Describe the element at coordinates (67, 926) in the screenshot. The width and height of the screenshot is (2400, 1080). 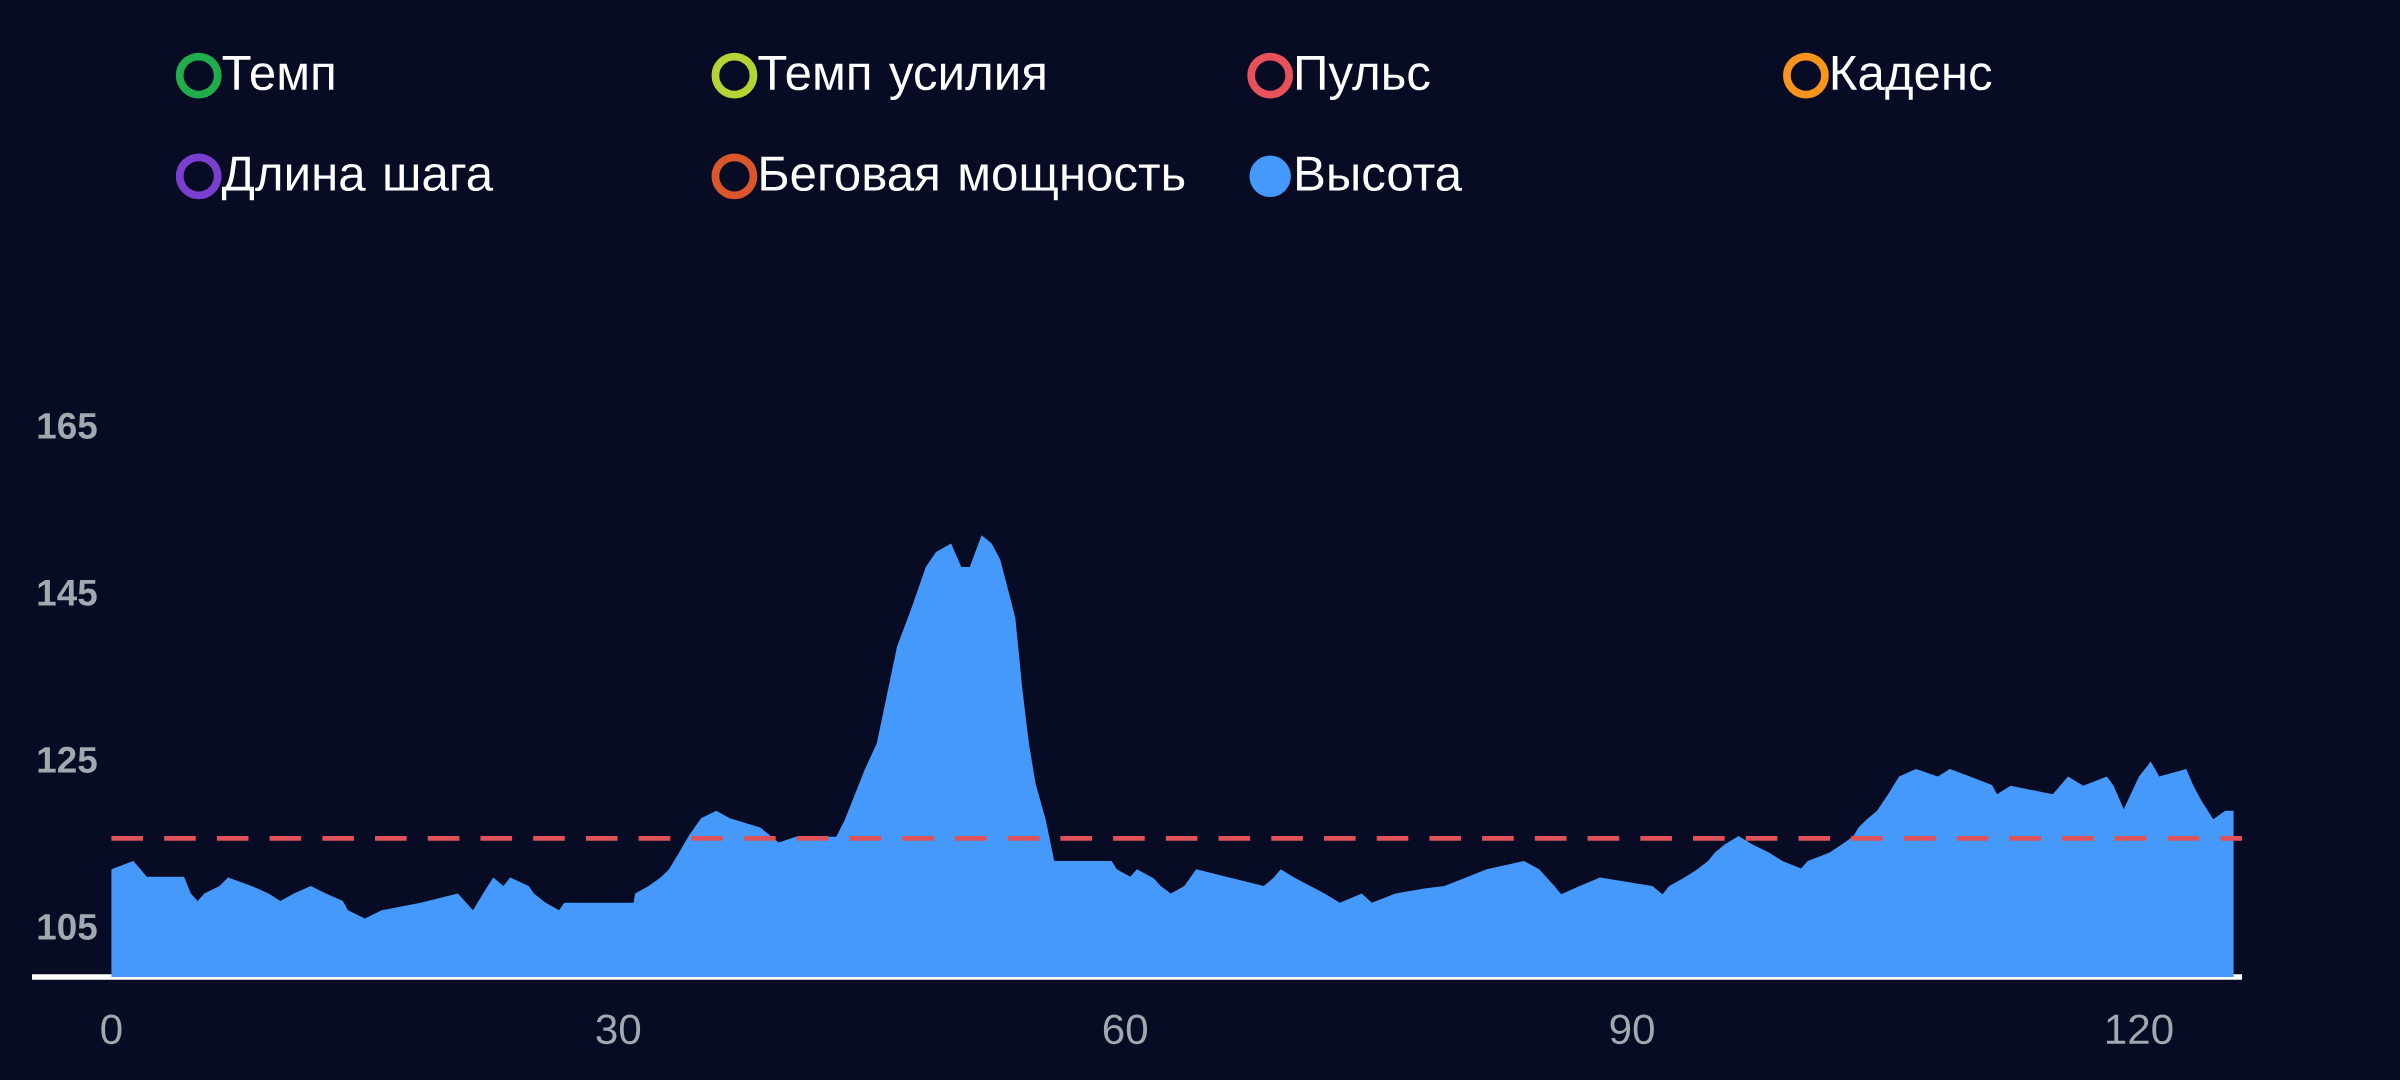
I see `y-tick-label: 105` at that location.